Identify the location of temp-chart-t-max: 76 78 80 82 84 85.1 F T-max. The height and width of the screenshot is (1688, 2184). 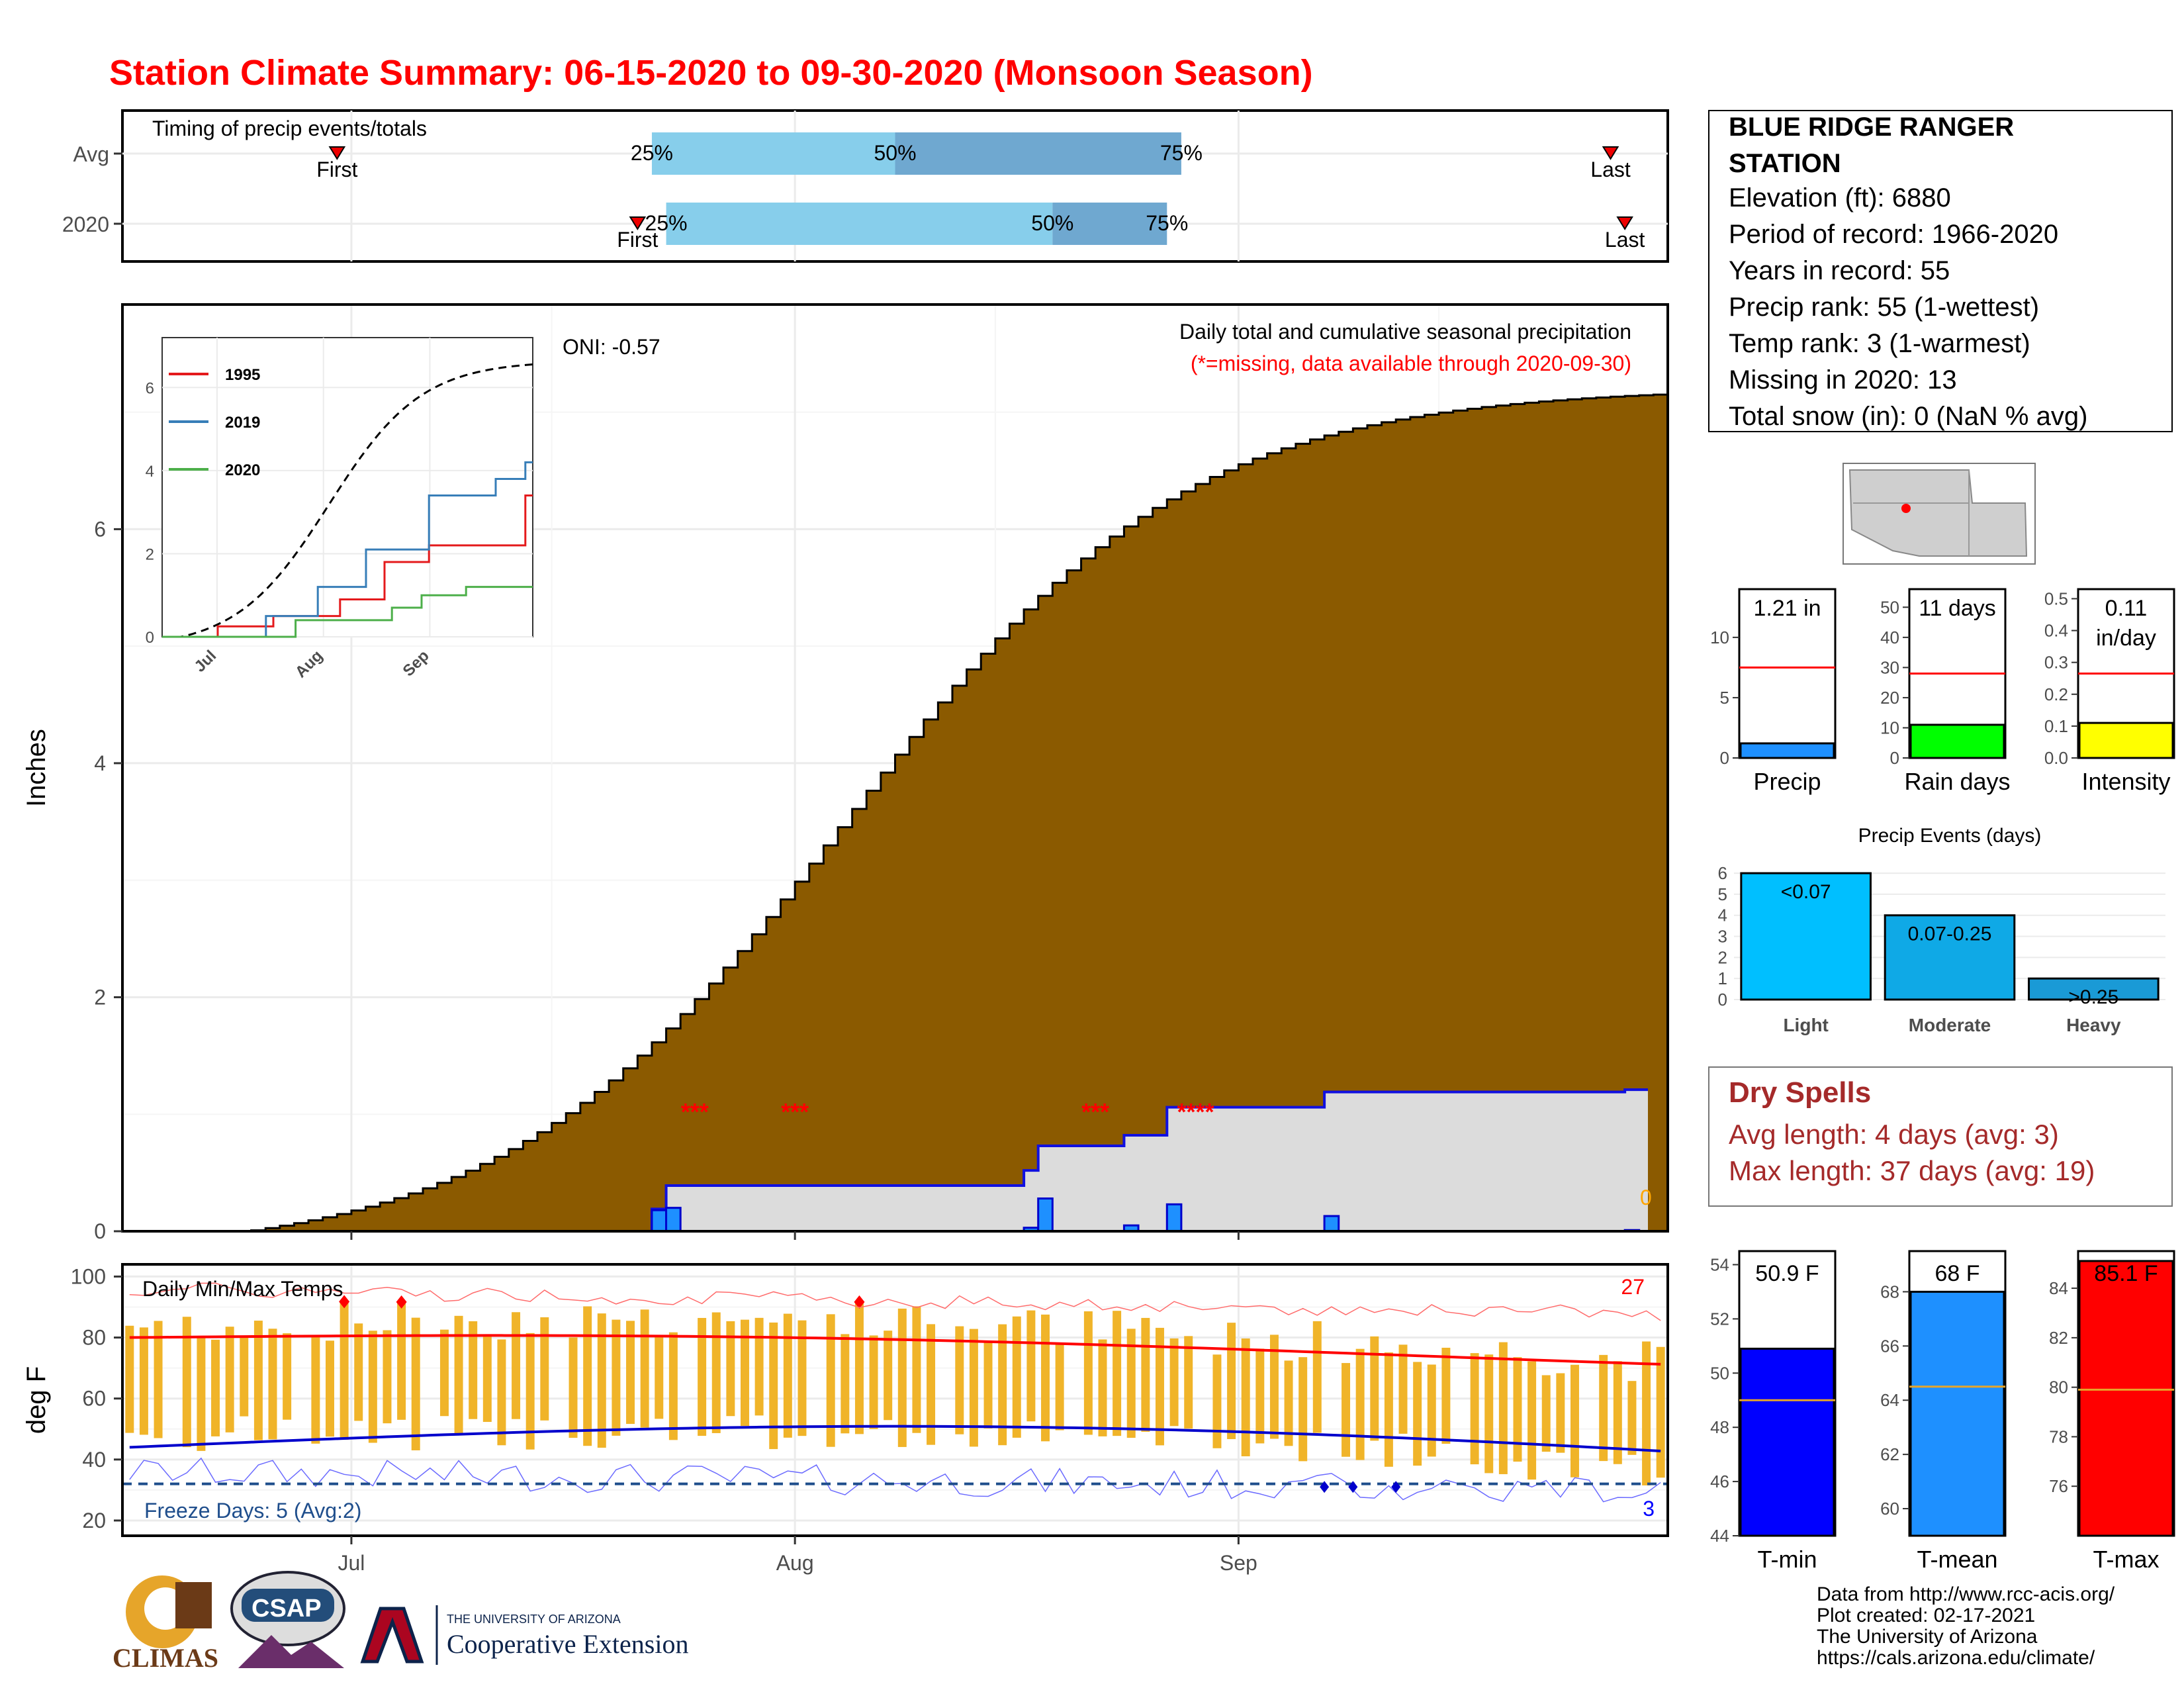
(2112, 1411).